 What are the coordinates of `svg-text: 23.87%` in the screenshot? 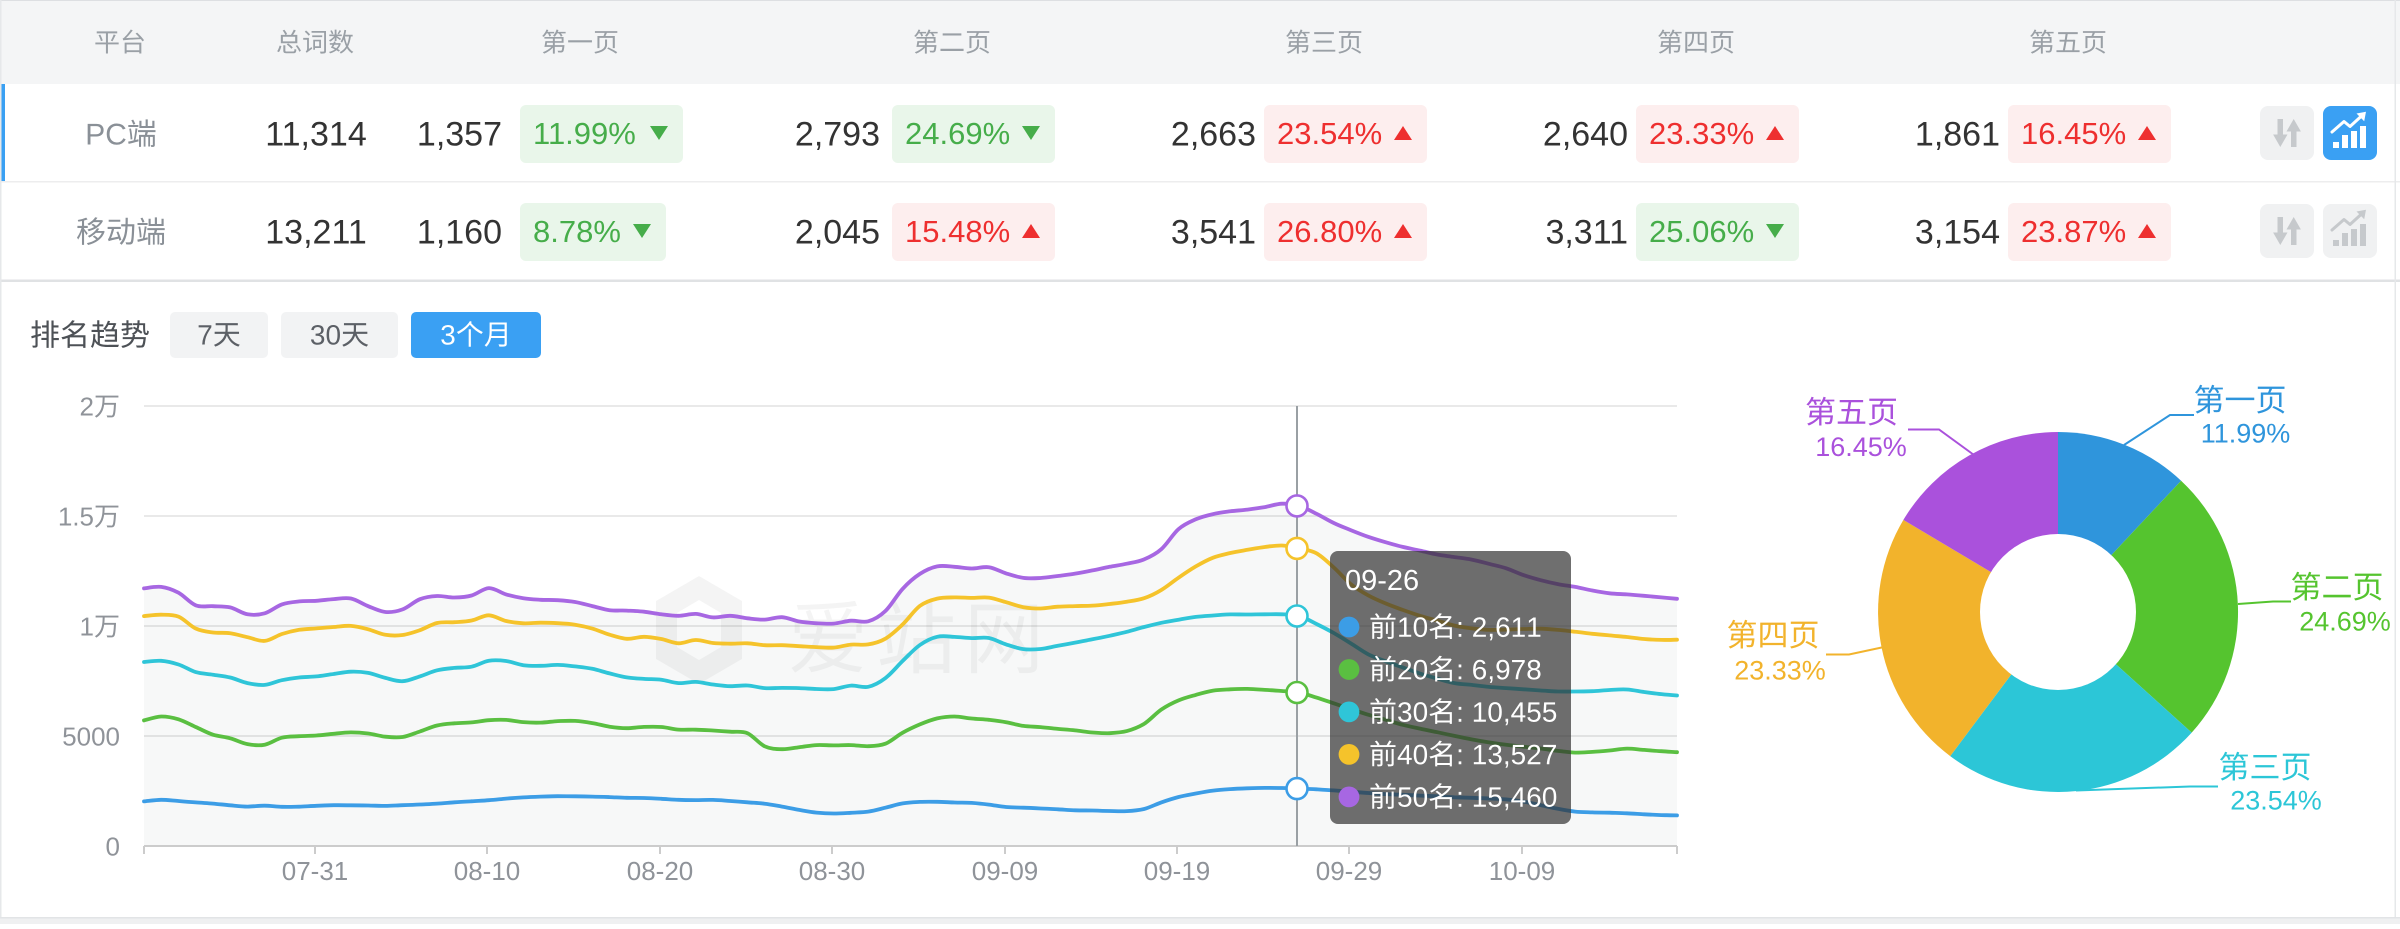 It's located at (2073, 231).